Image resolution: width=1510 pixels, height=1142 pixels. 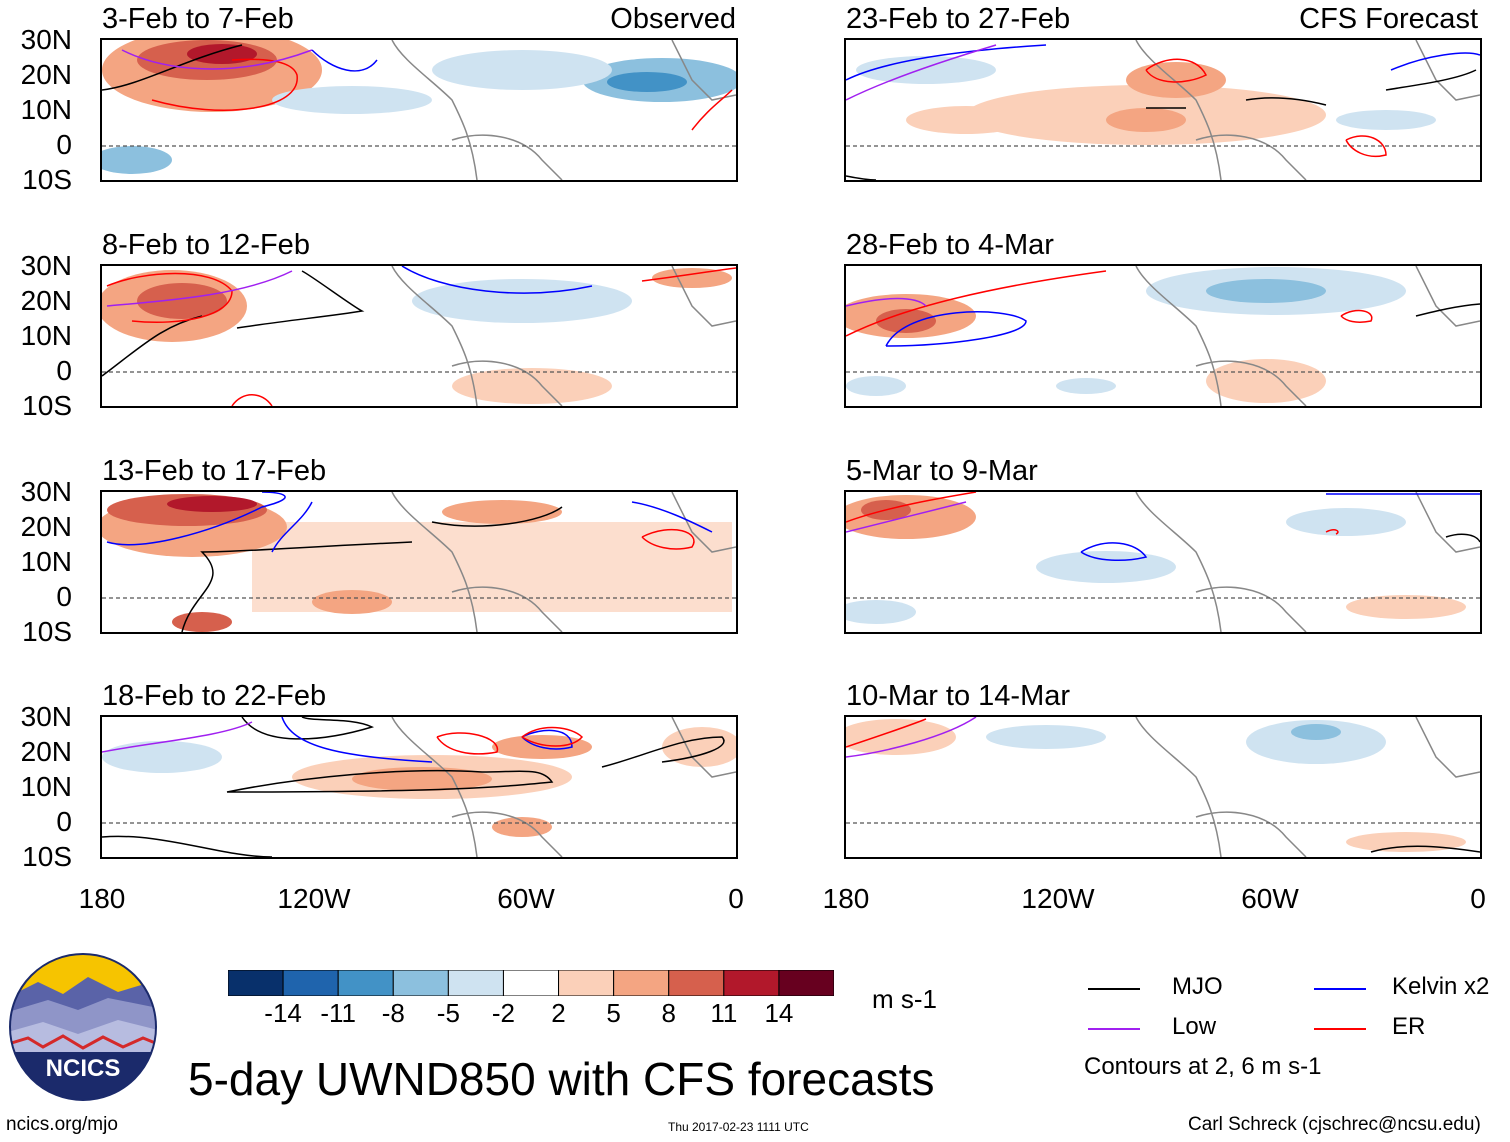 What do you see at coordinates (1114, 989) in the screenshot?
I see `legend-line-mjo` at bounding box center [1114, 989].